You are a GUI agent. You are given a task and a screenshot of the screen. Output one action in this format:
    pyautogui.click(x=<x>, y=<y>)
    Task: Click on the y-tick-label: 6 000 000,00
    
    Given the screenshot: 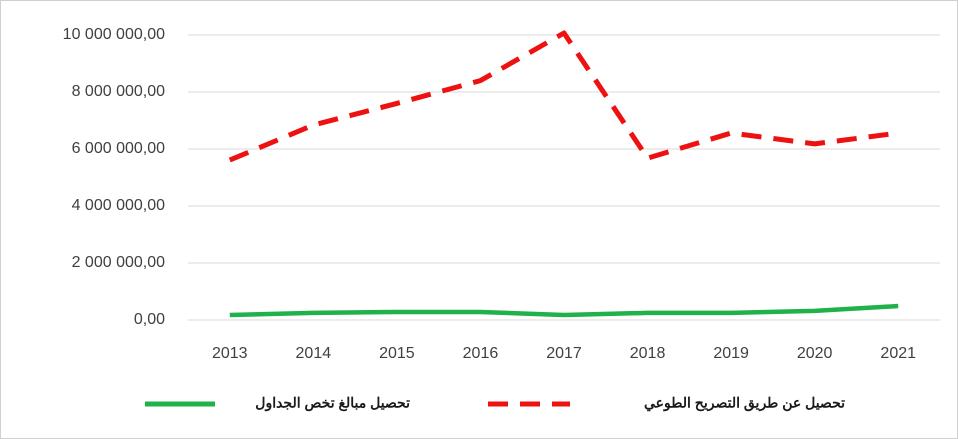 What is the action you would take?
    pyautogui.click(x=119, y=148)
    